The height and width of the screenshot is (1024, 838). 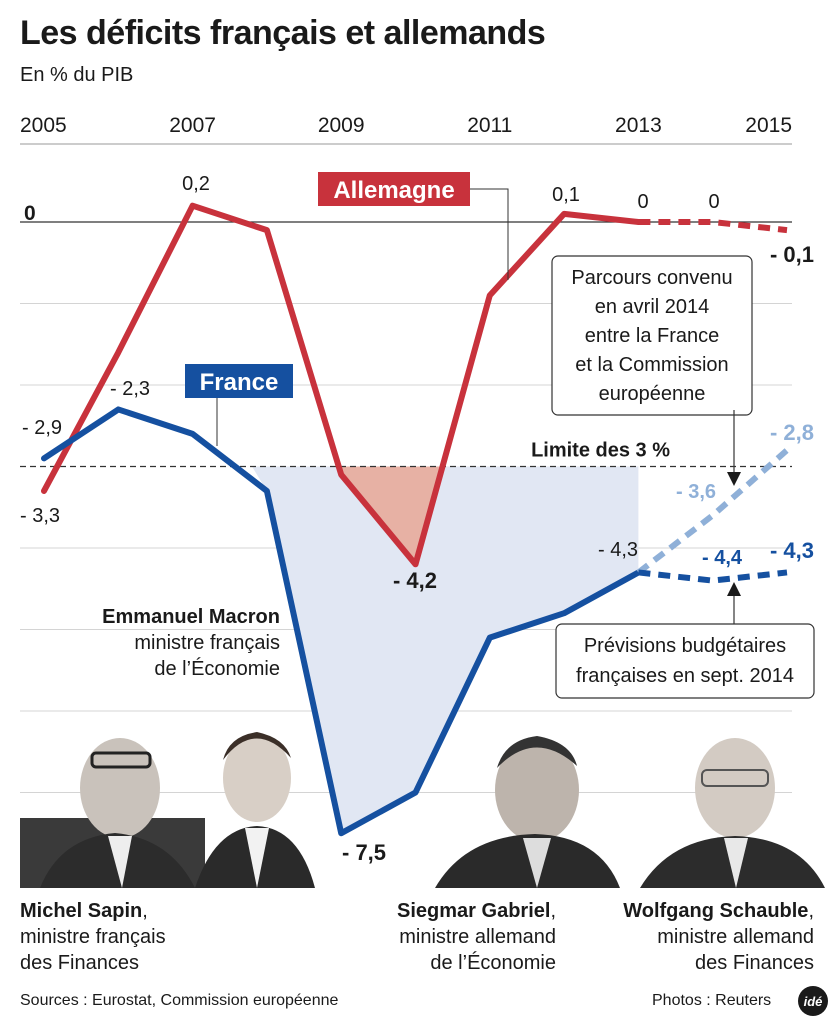 What do you see at coordinates (652, 394) in the screenshot?
I see `annotation-commission-text: européenne` at bounding box center [652, 394].